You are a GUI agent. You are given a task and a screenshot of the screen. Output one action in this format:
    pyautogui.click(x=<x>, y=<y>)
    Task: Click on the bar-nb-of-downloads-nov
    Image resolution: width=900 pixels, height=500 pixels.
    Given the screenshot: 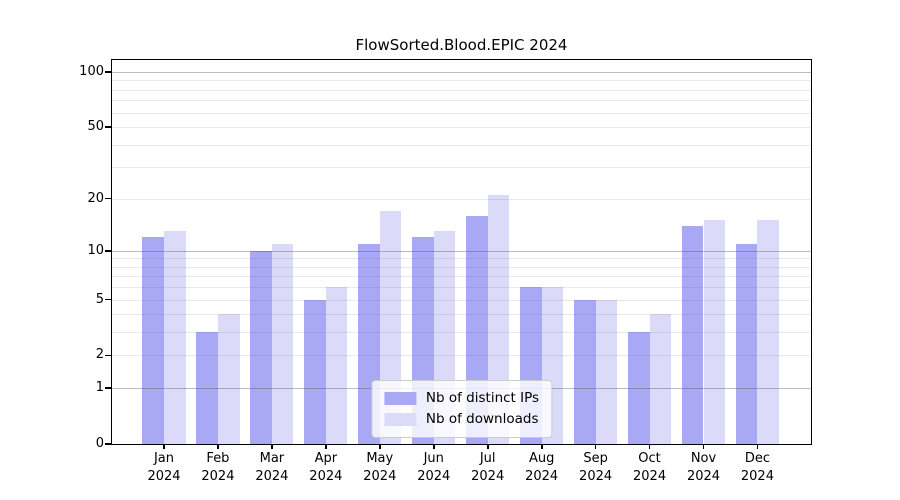 What is the action you would take?
    pyautogui.click(x=714, y=332)
    